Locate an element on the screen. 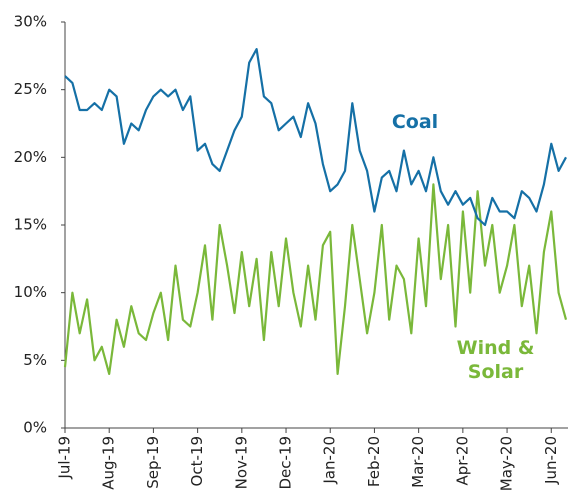  x-tick-label: Jun-20 is located at coordinates (551, 460).